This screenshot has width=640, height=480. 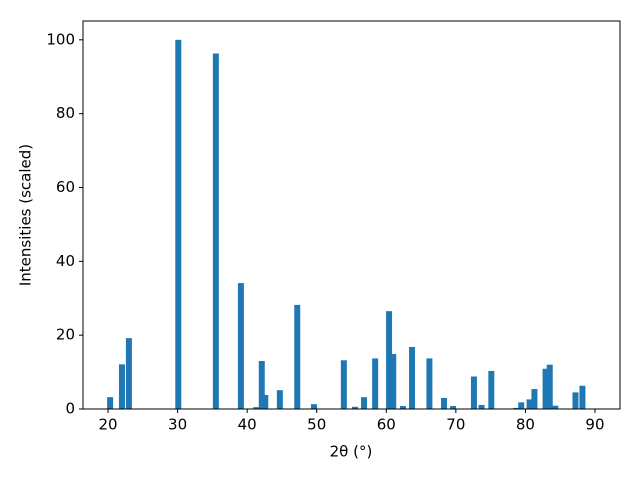 What do you see at coordinates (316, 425) in the screenshot?
I see `x-tick-label: 50` at bounding box center [316, 425].